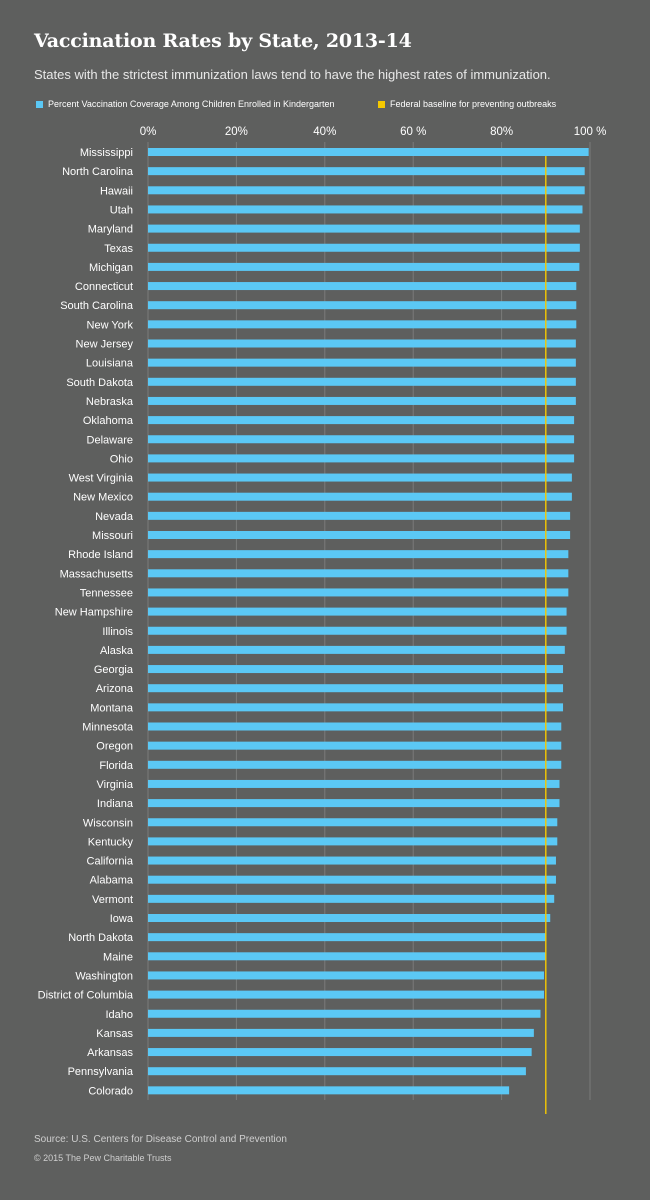 This screenshot has width=650, height=1200. Describe the element at coordinates (118, 249) in the screenshot. I see `state-label: Texas` at that location.